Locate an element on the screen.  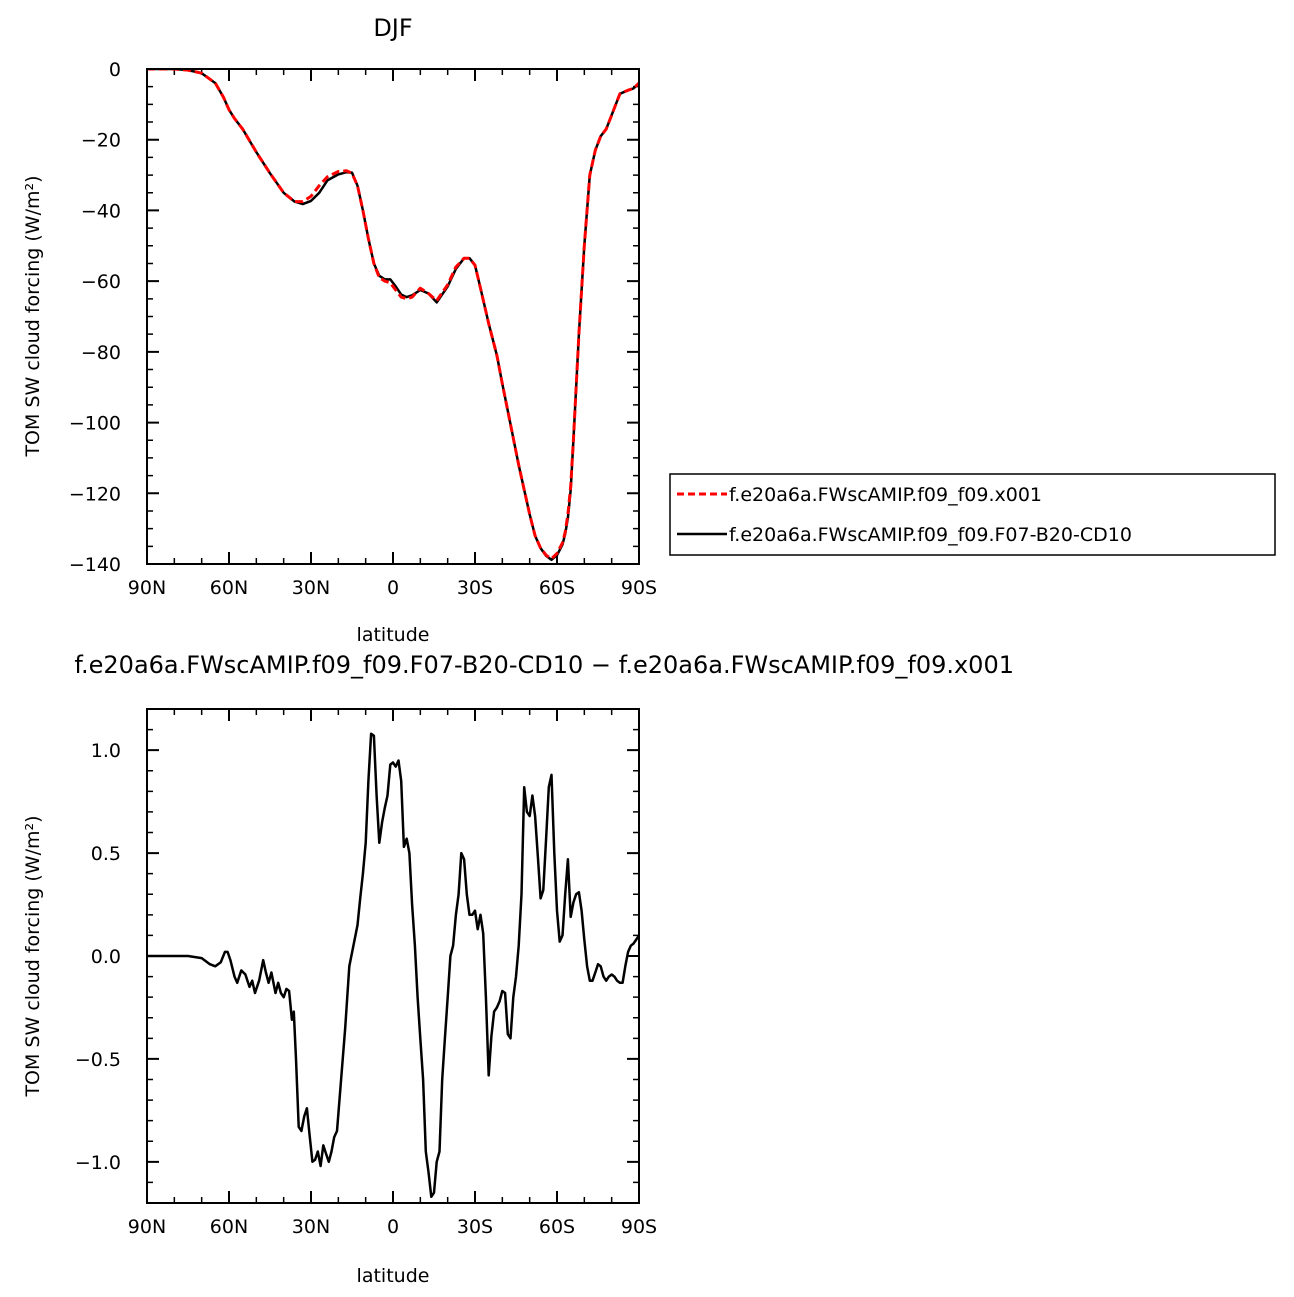
top-chart-y-axis-label: TOM SW cloud forcing (W/m²) is located at coordinates (33, 316).